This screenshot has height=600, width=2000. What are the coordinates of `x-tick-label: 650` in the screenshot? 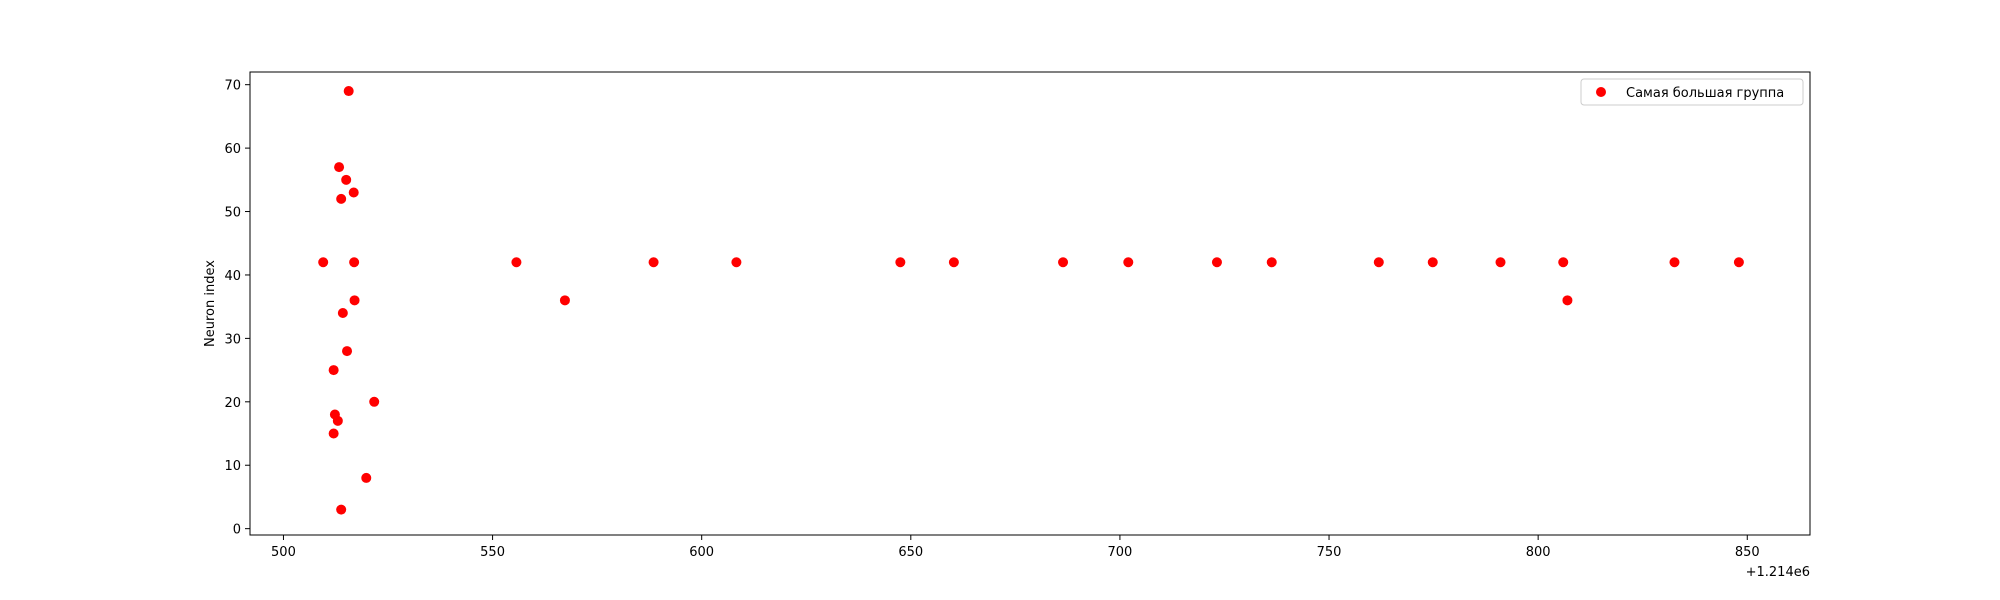 It's located at (910, 552).